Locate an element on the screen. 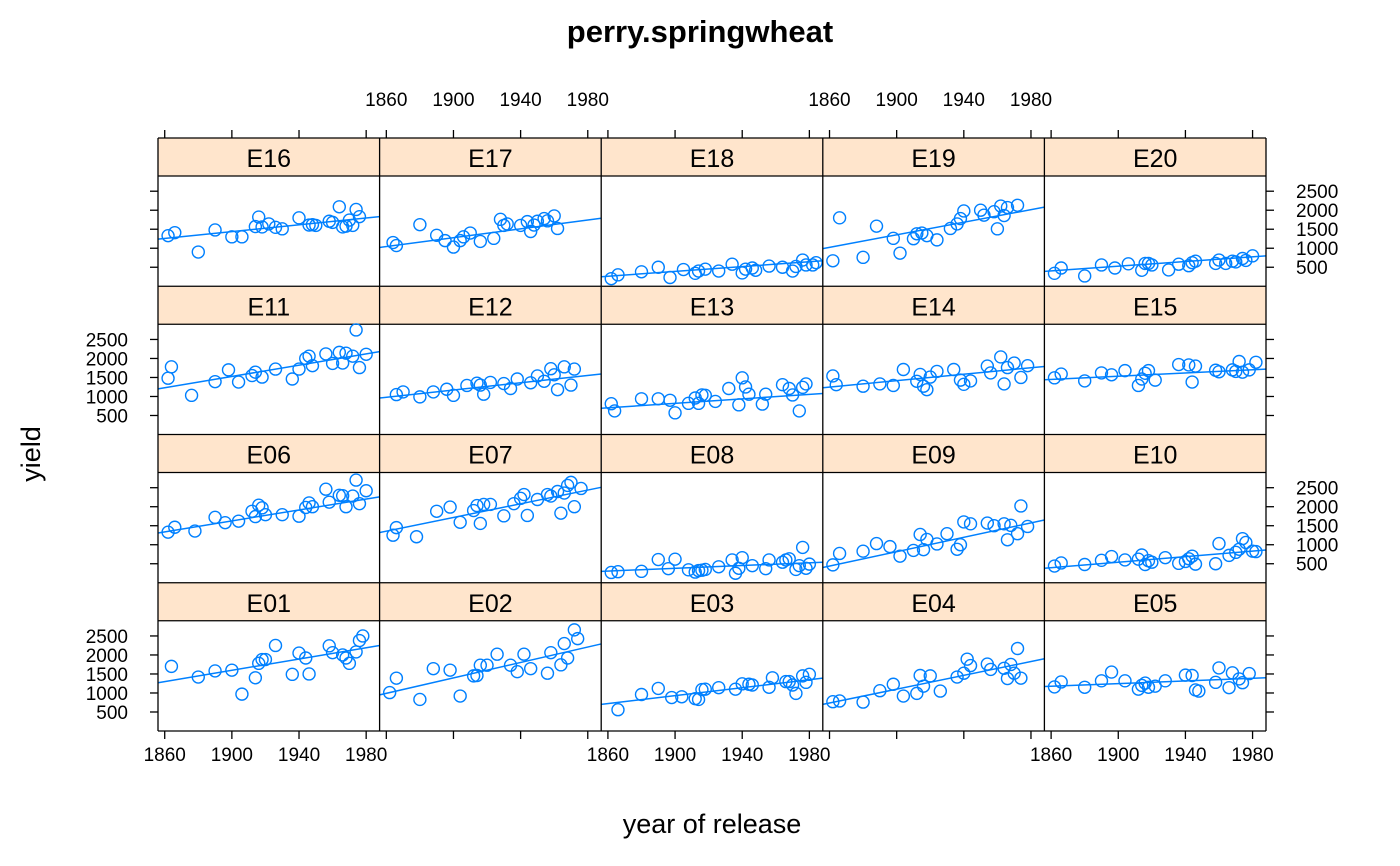 The image size is (1400, 866). panel-E17: E17 is located at coordinates (490, 196).